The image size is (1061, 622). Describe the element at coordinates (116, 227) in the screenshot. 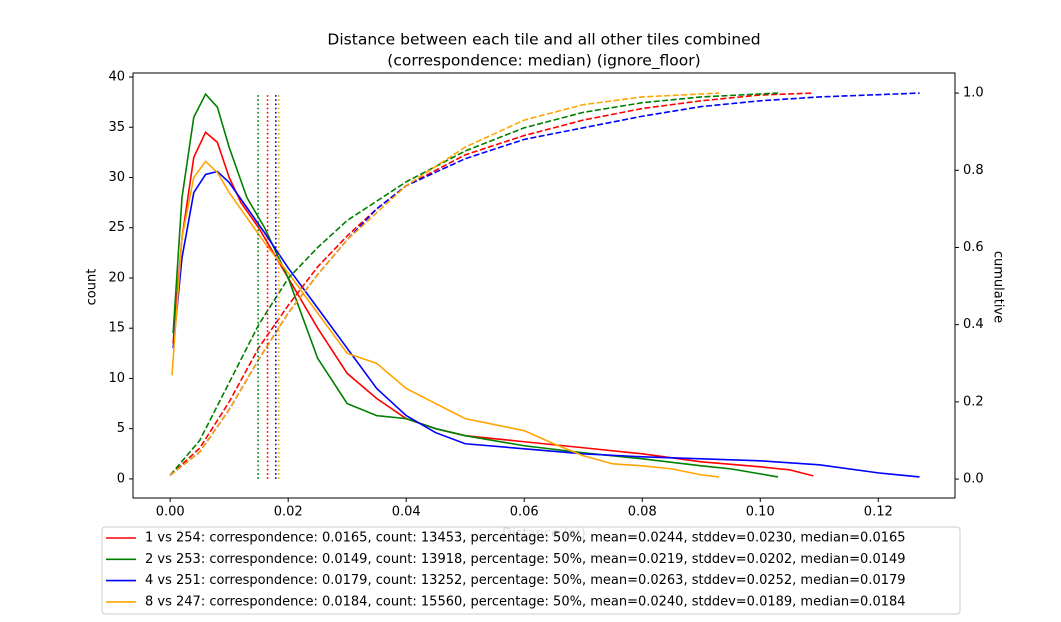

I see `y-tick-label: 25` at that location.